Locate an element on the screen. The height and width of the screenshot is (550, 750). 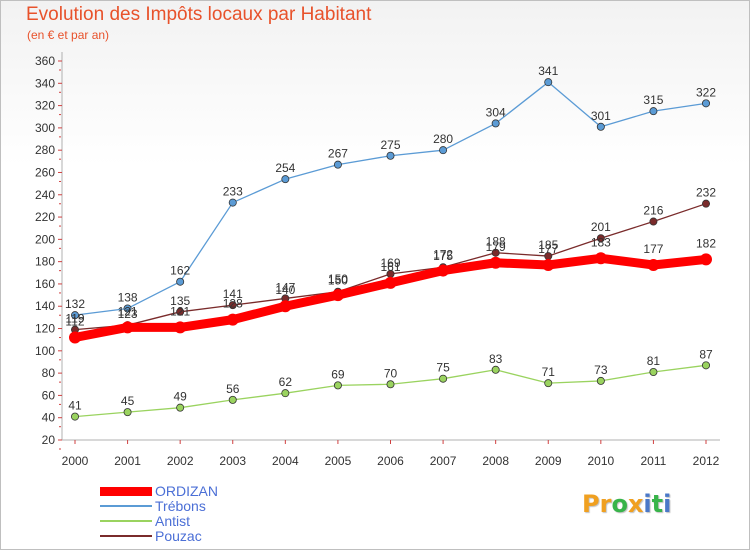
data-label-tr-bons: 315 is located at coordinates (653, 100).